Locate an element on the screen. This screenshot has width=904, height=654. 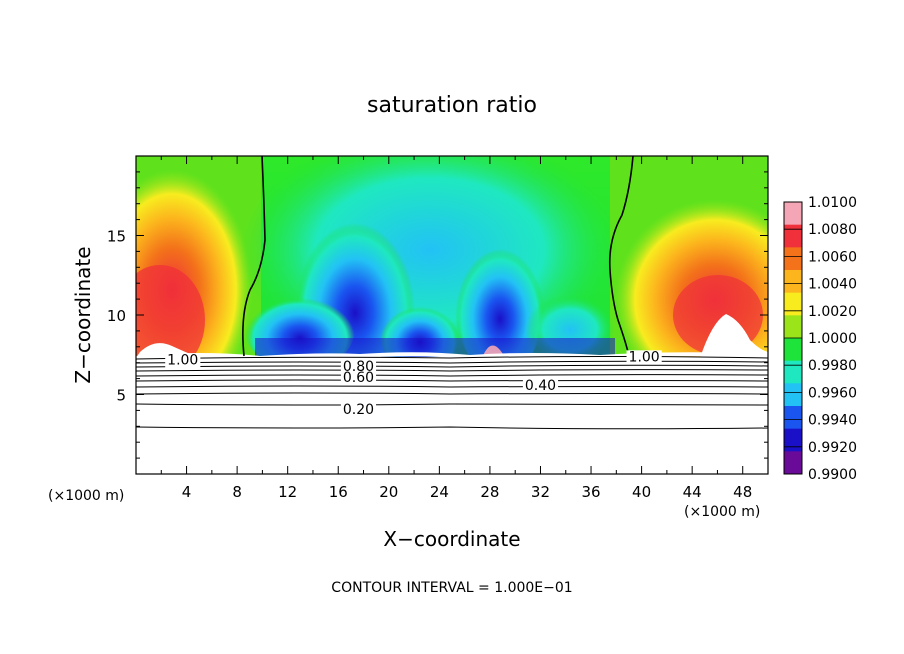
y-tick-label: 5 is located at coordinates (121, 396).